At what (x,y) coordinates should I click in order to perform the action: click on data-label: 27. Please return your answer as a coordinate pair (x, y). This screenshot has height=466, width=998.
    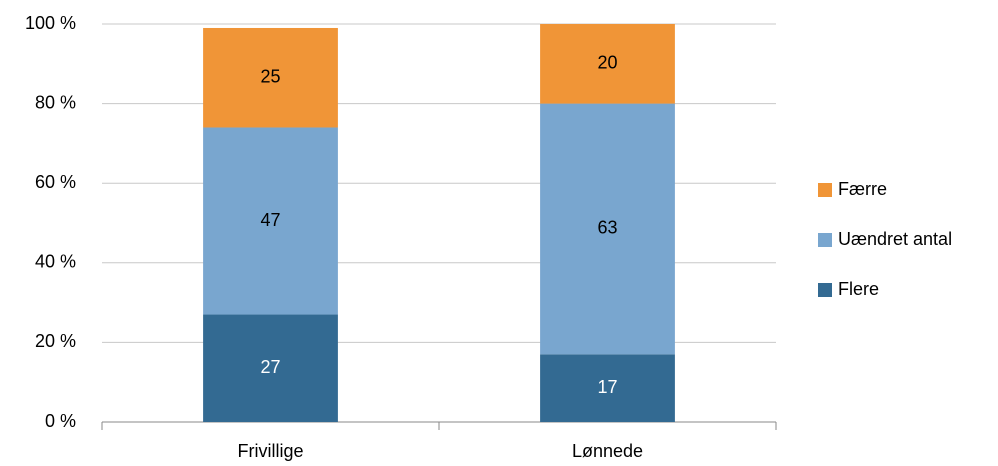
    Looking at the image, I should click on (270, 367).